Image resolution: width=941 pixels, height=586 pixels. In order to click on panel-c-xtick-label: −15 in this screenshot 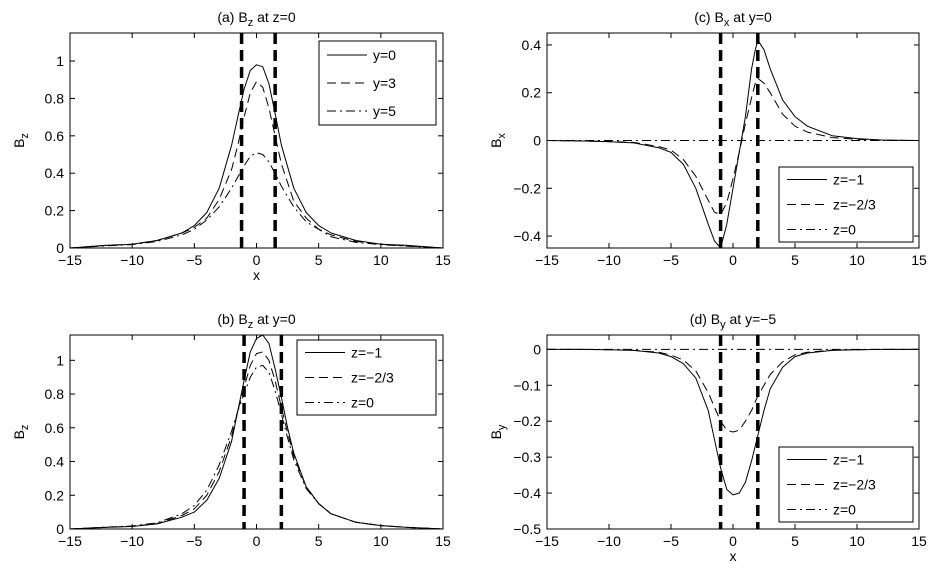, I will do `click(547, 260)`.